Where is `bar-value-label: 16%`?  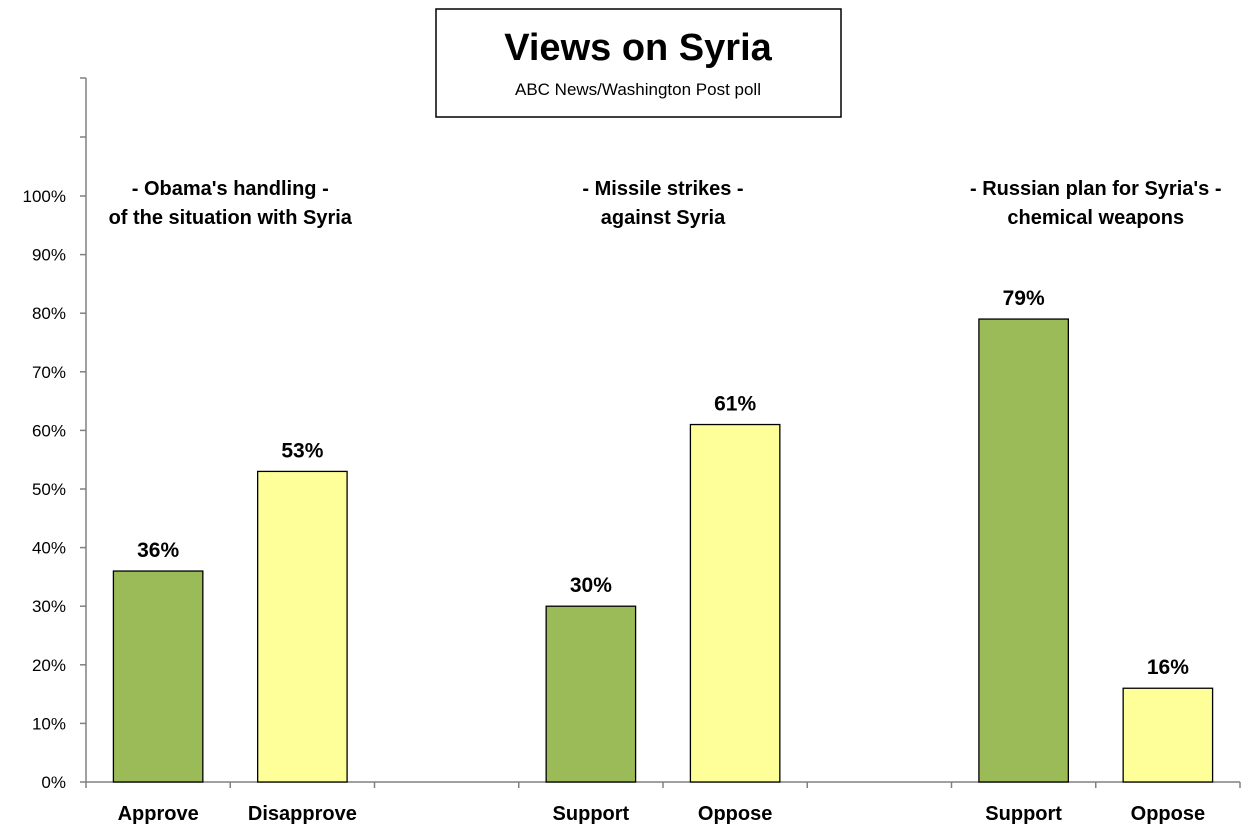 bar-value-label: 16% is located at coordinates (1168, 667).